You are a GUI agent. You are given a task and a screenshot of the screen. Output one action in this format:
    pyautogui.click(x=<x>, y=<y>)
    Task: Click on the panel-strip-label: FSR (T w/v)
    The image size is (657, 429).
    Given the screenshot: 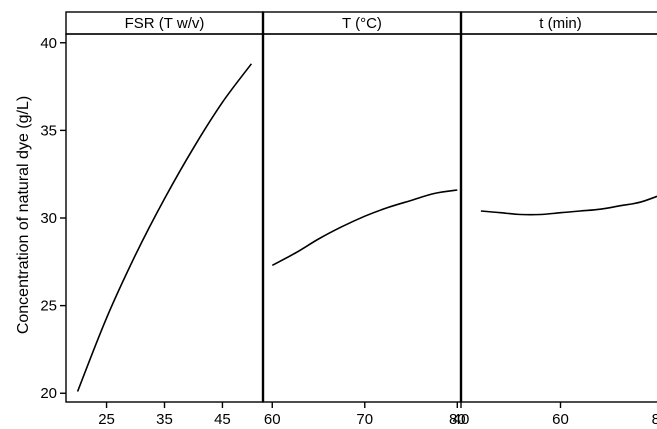 What is the action you would take?
    pyautogui.click(x=165, y=23)
    